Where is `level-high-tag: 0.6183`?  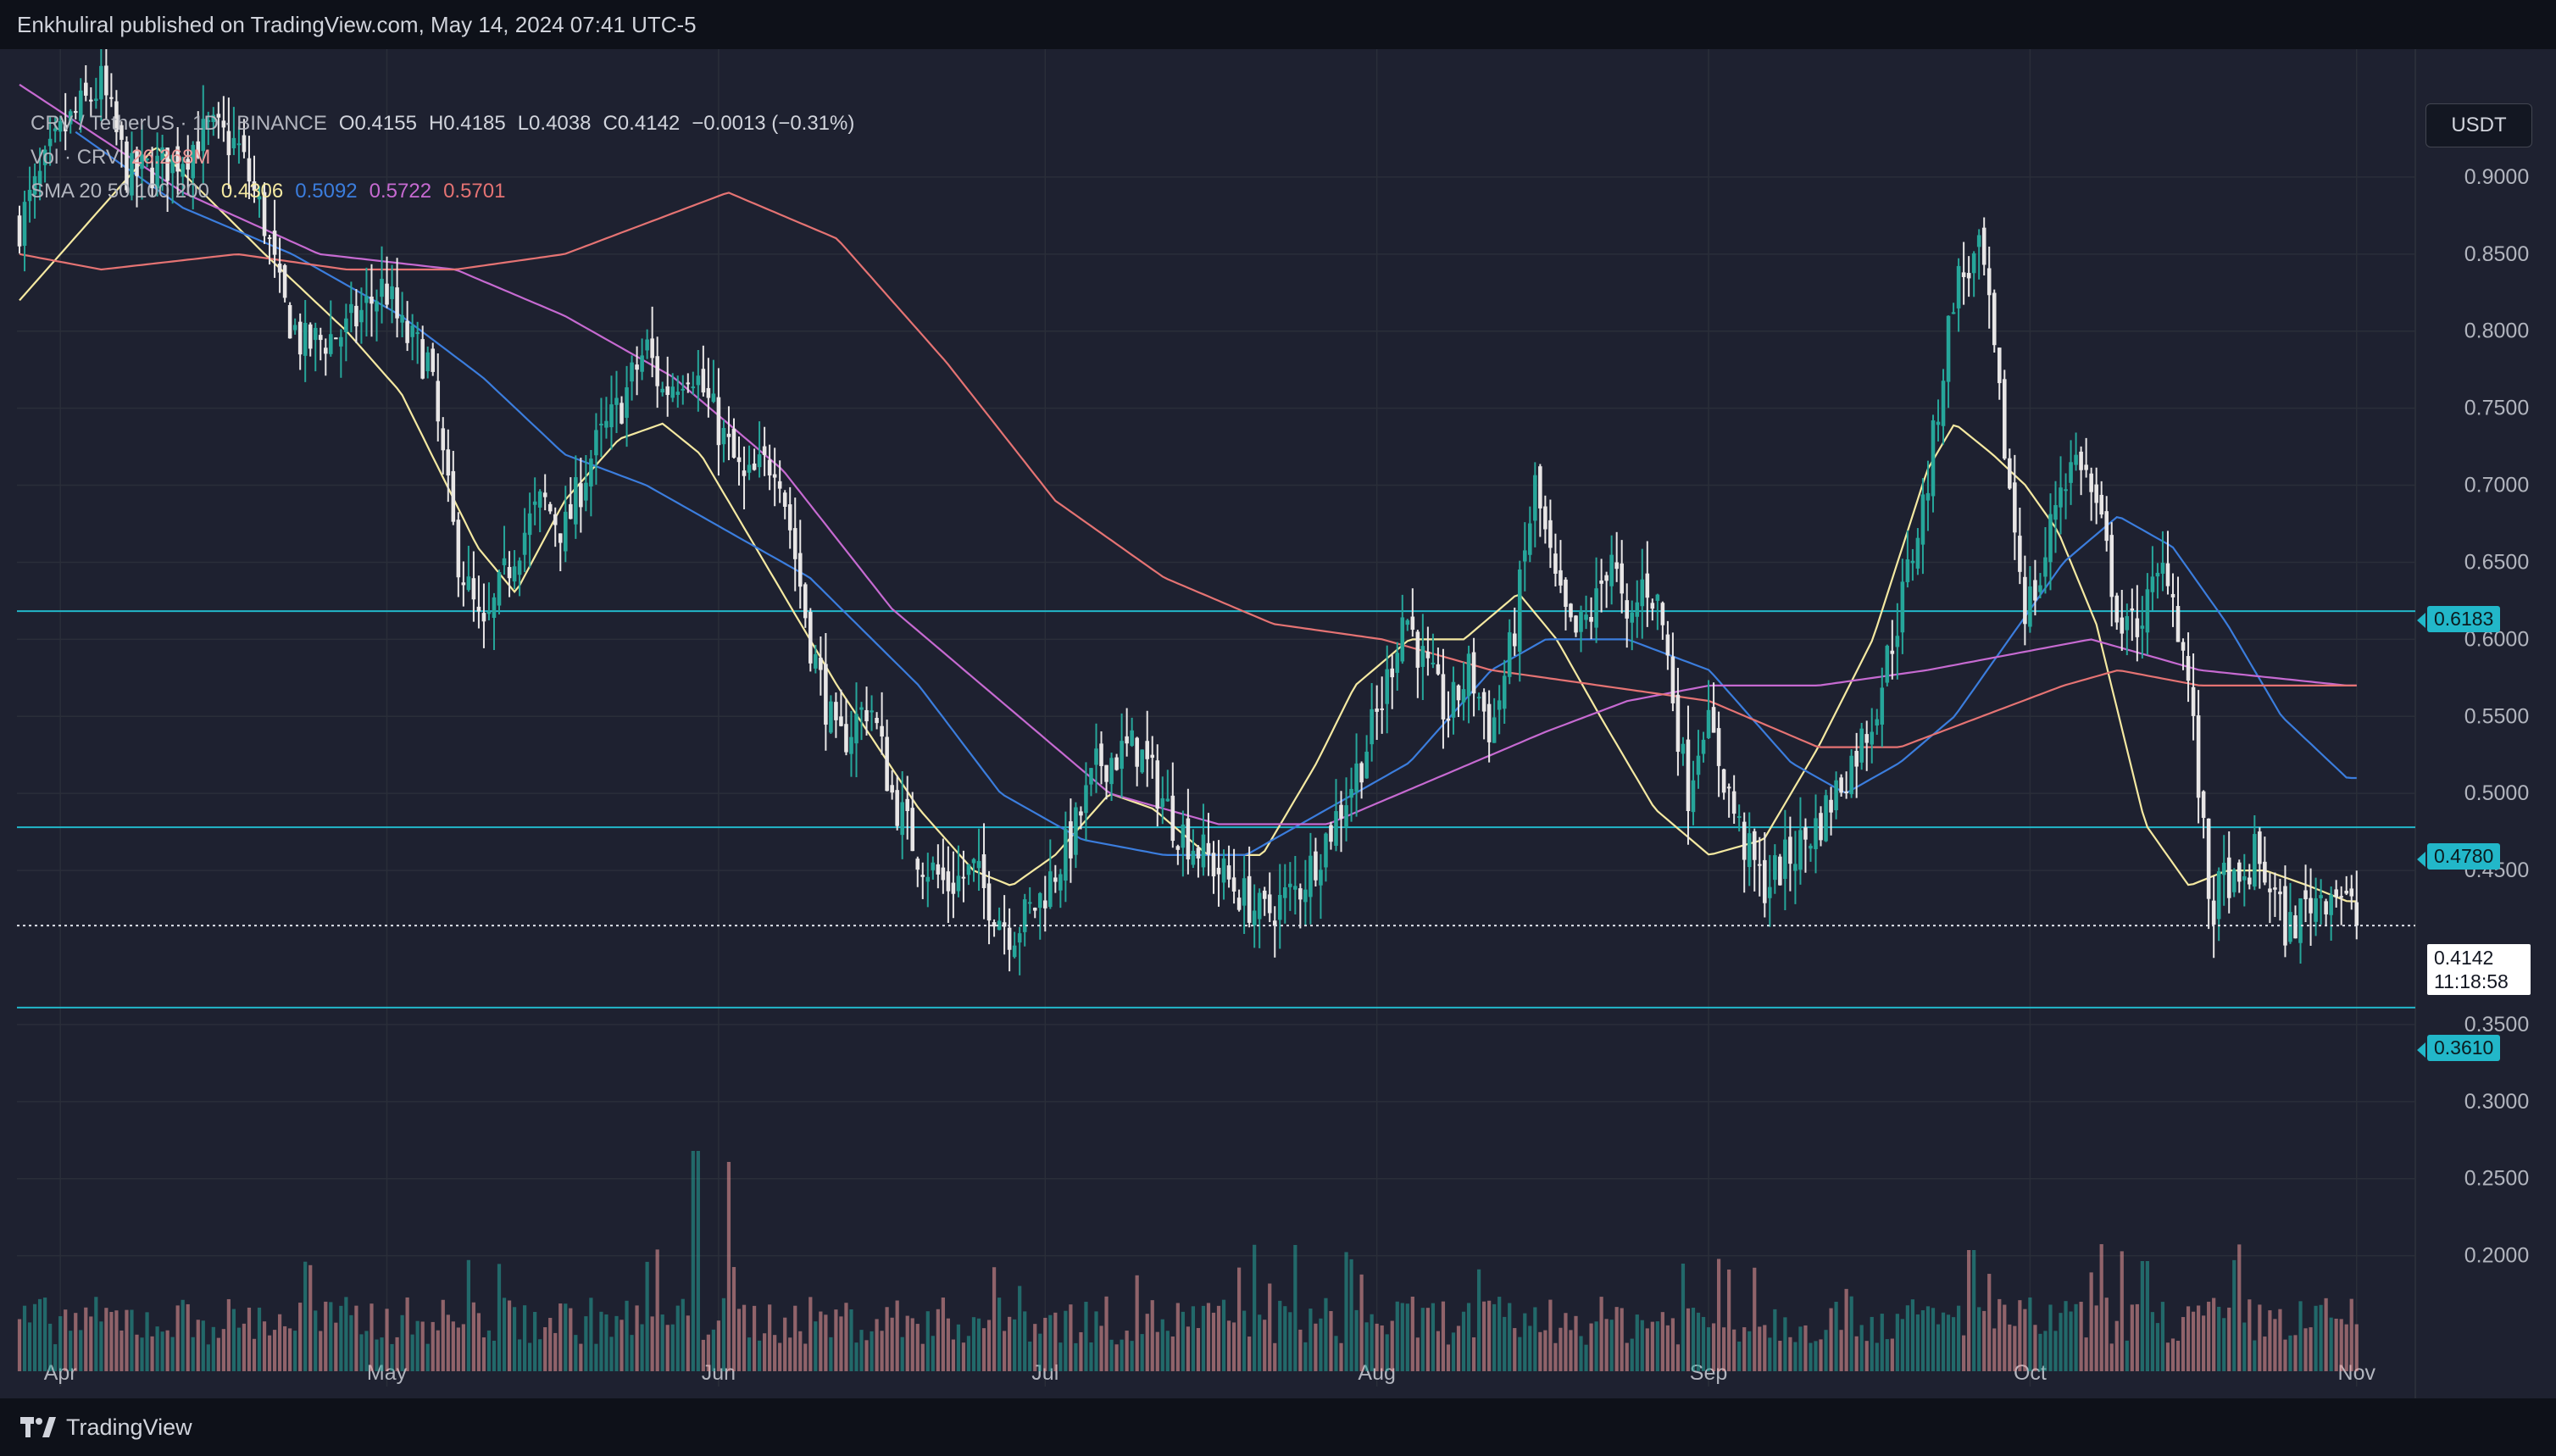 level-high-tag: 0.6183 is located at coordinates (2464, 619).